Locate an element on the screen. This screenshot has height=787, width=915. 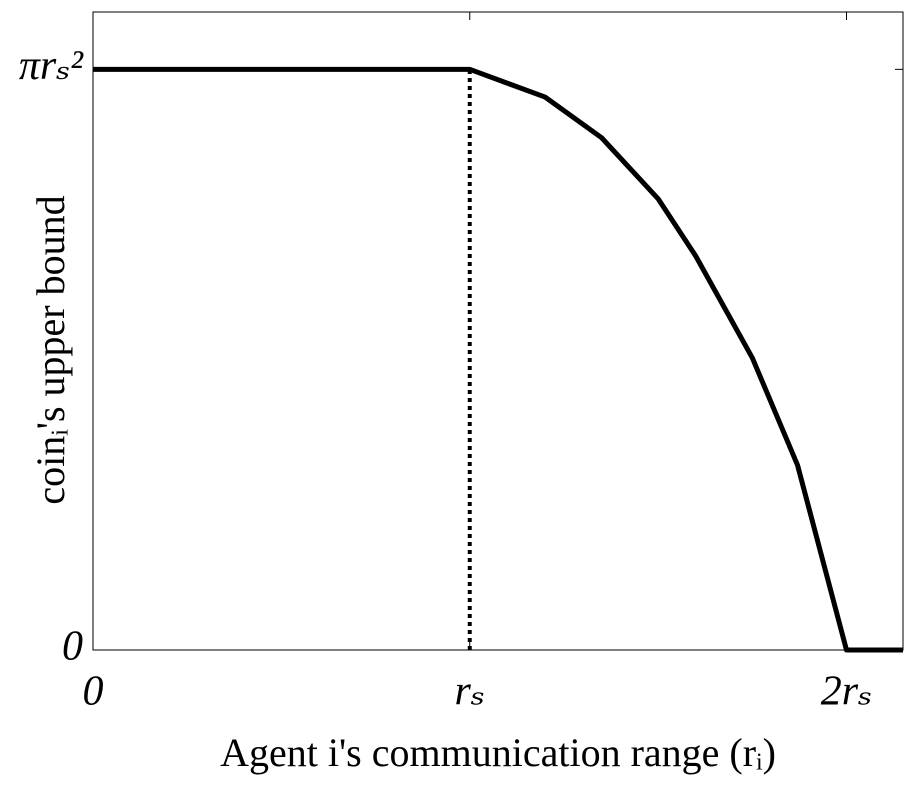
x-tick-label: 2rₛ is located at coordinates (847, 692).